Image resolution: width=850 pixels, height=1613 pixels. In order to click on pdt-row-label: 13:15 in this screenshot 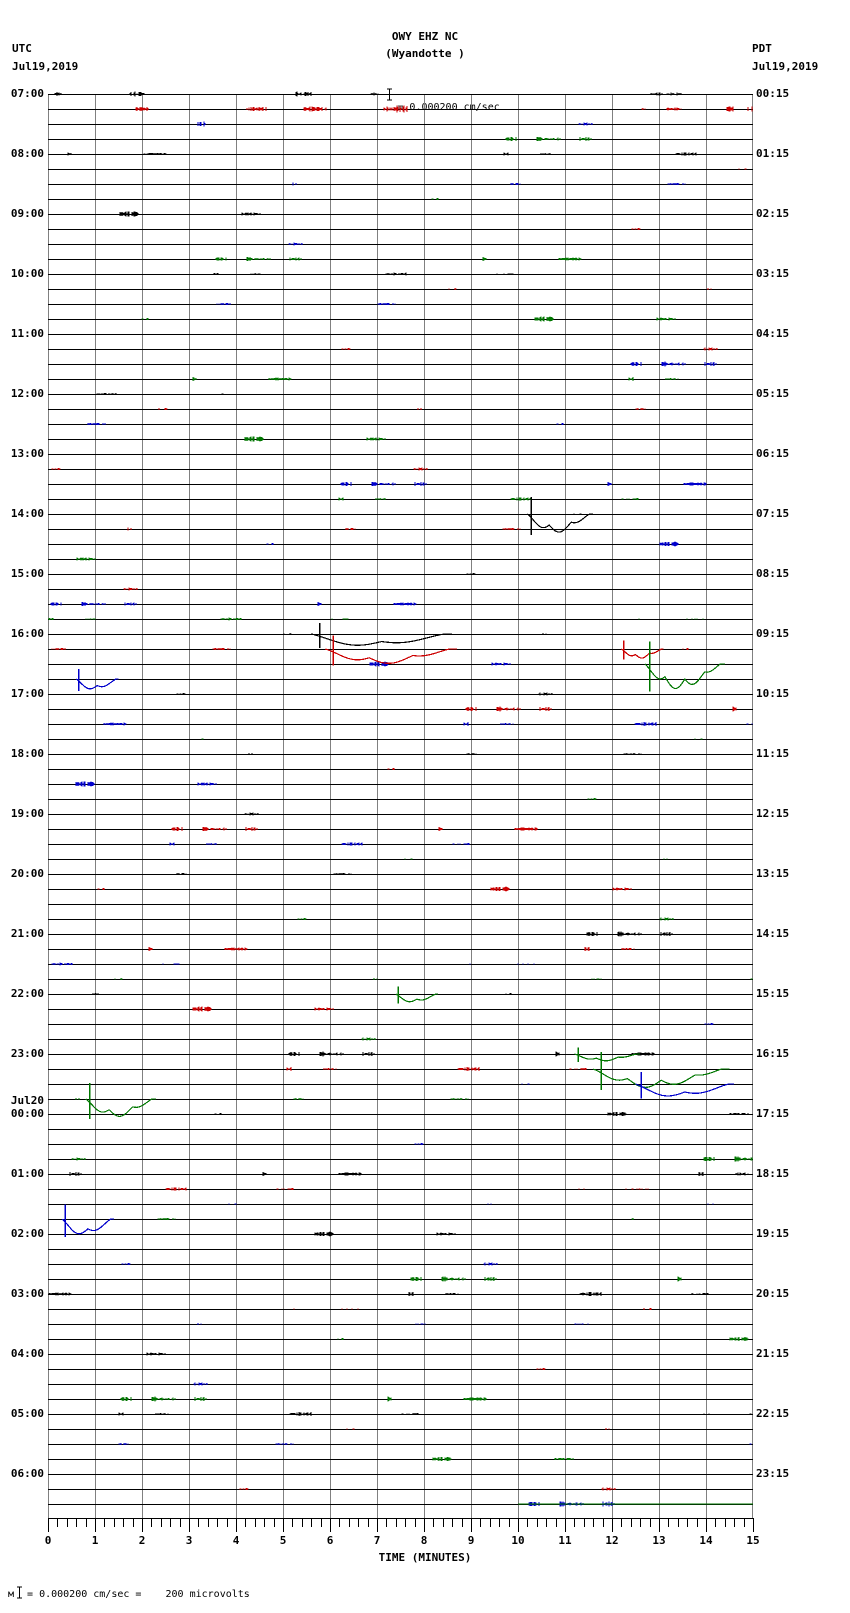, I will do `click(773, 873)`.